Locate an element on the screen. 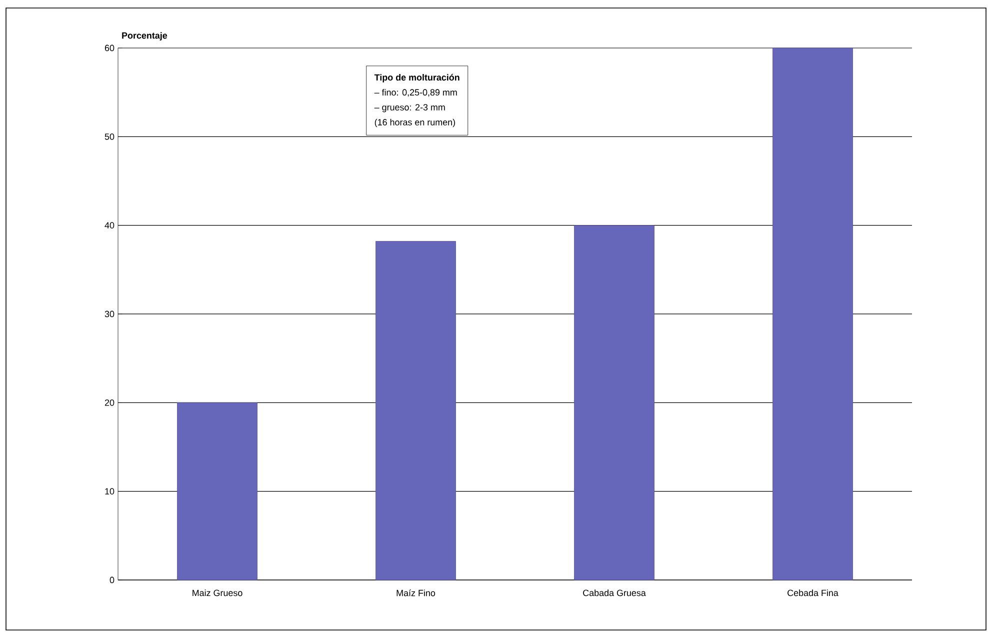  x-tick-label: Cabada Gruesa is located at coordinates (614, 593).